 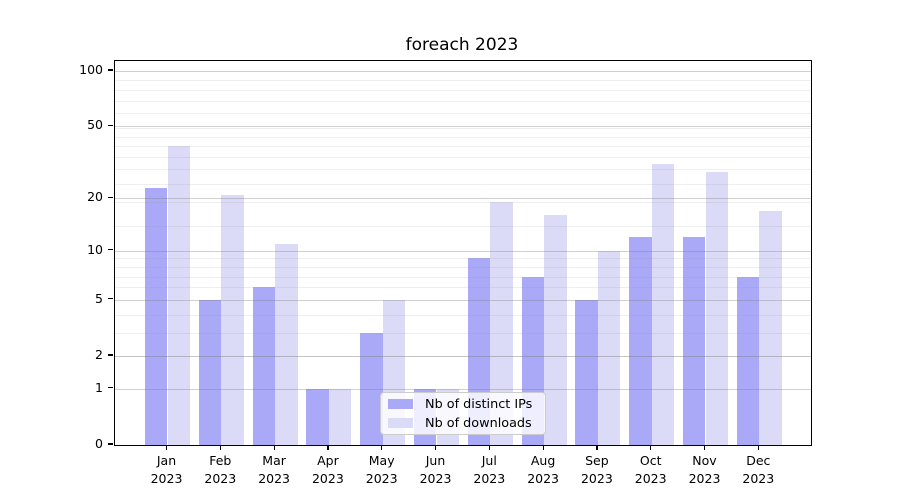 What do you see at coordinates (717, 308) in the screenshot?
I see `bar-nb-of-downloads-nov` at bounding box center [717, 308].